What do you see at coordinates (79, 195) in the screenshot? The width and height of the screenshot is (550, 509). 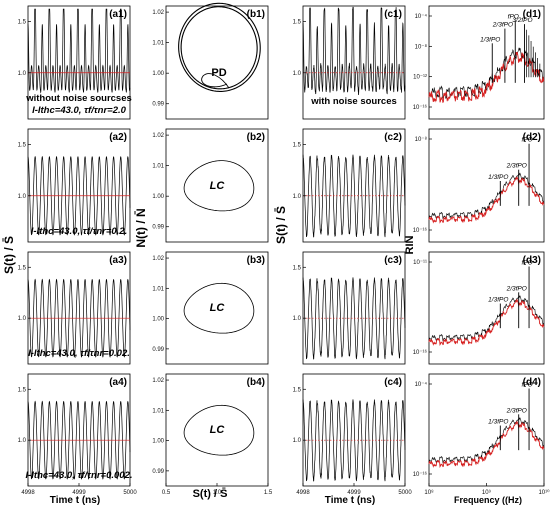 I see `a2-series-line` at bounding box center [79, 195].